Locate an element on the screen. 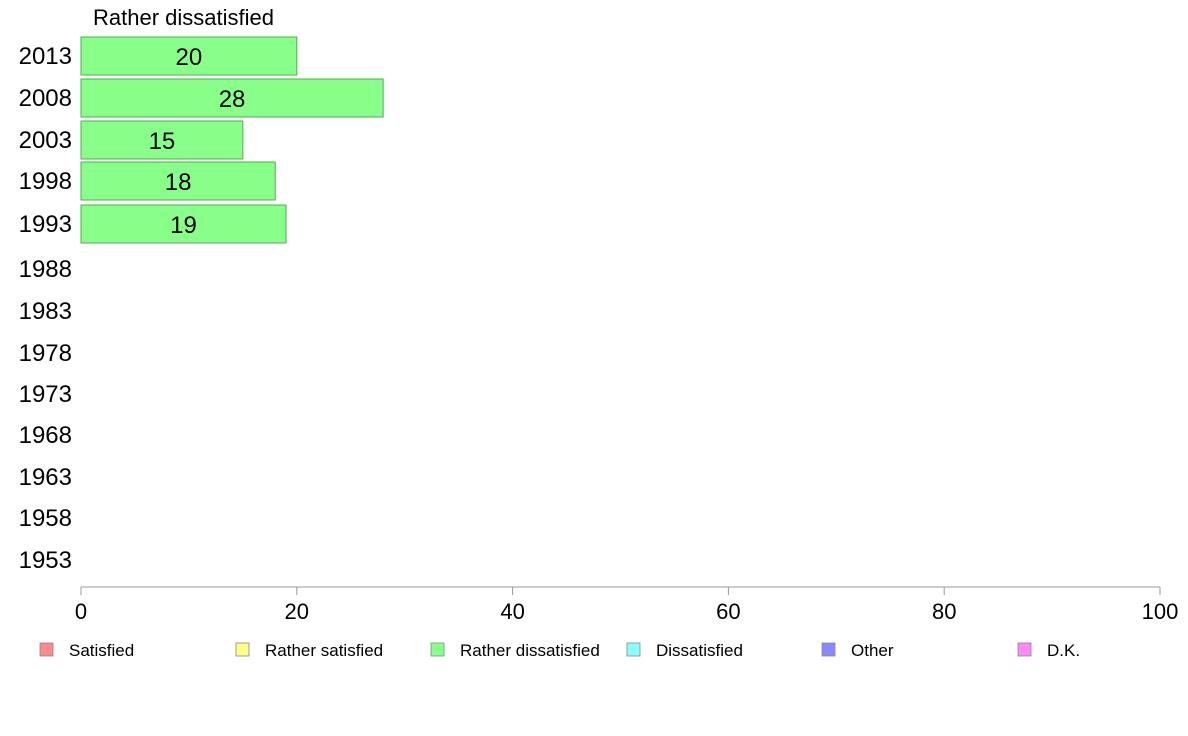 This screenshot has width=1188, height=736. legend-swatch-dissatisfied is located at coordinates (633, 649).